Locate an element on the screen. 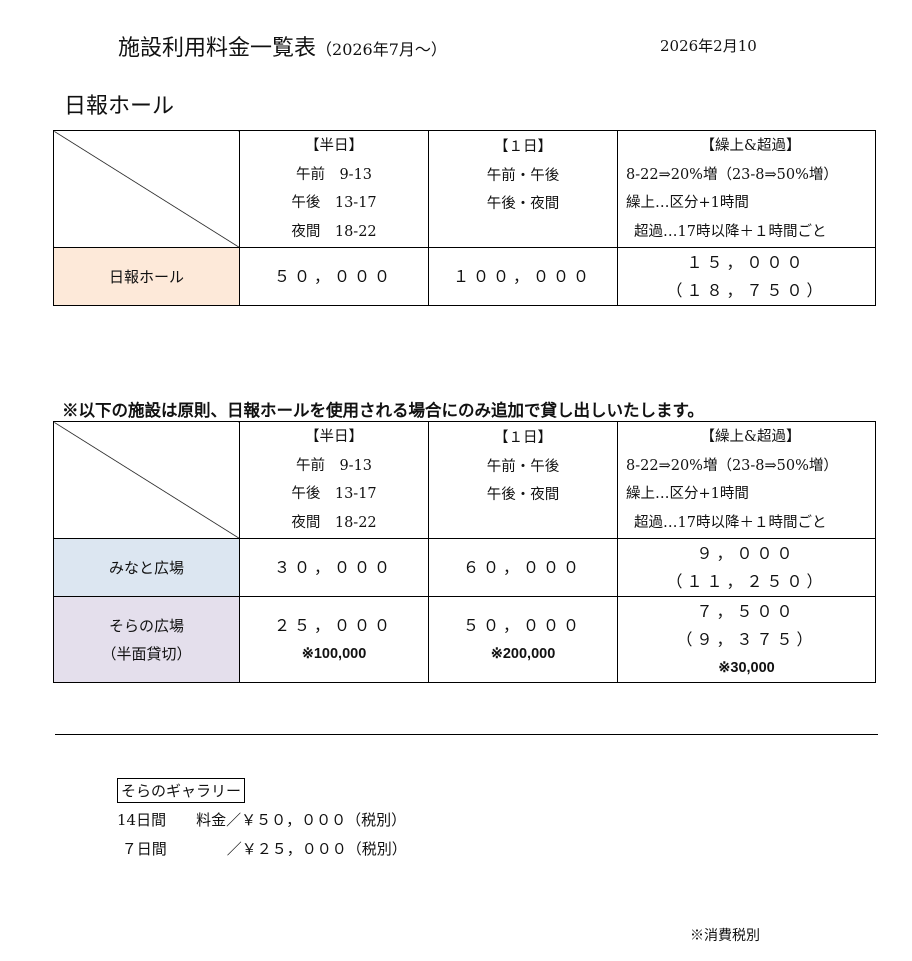 The width and height of the screenshot is (912, 961). divider is located at coordinates (466, 734).